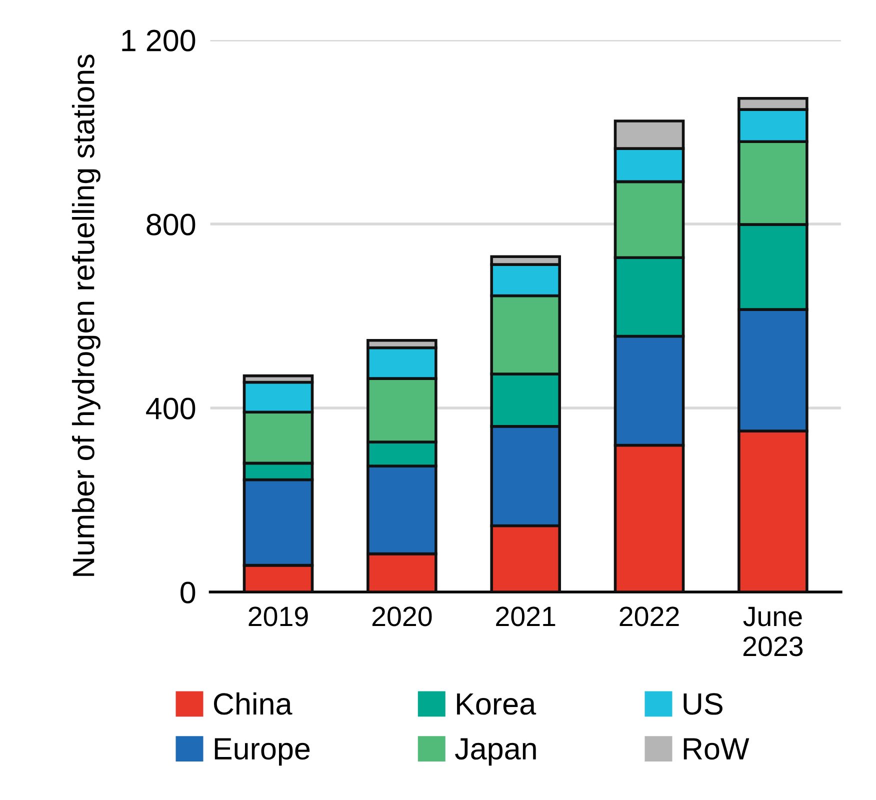  I want to click on legend-label: Japan, so click(495, 752).